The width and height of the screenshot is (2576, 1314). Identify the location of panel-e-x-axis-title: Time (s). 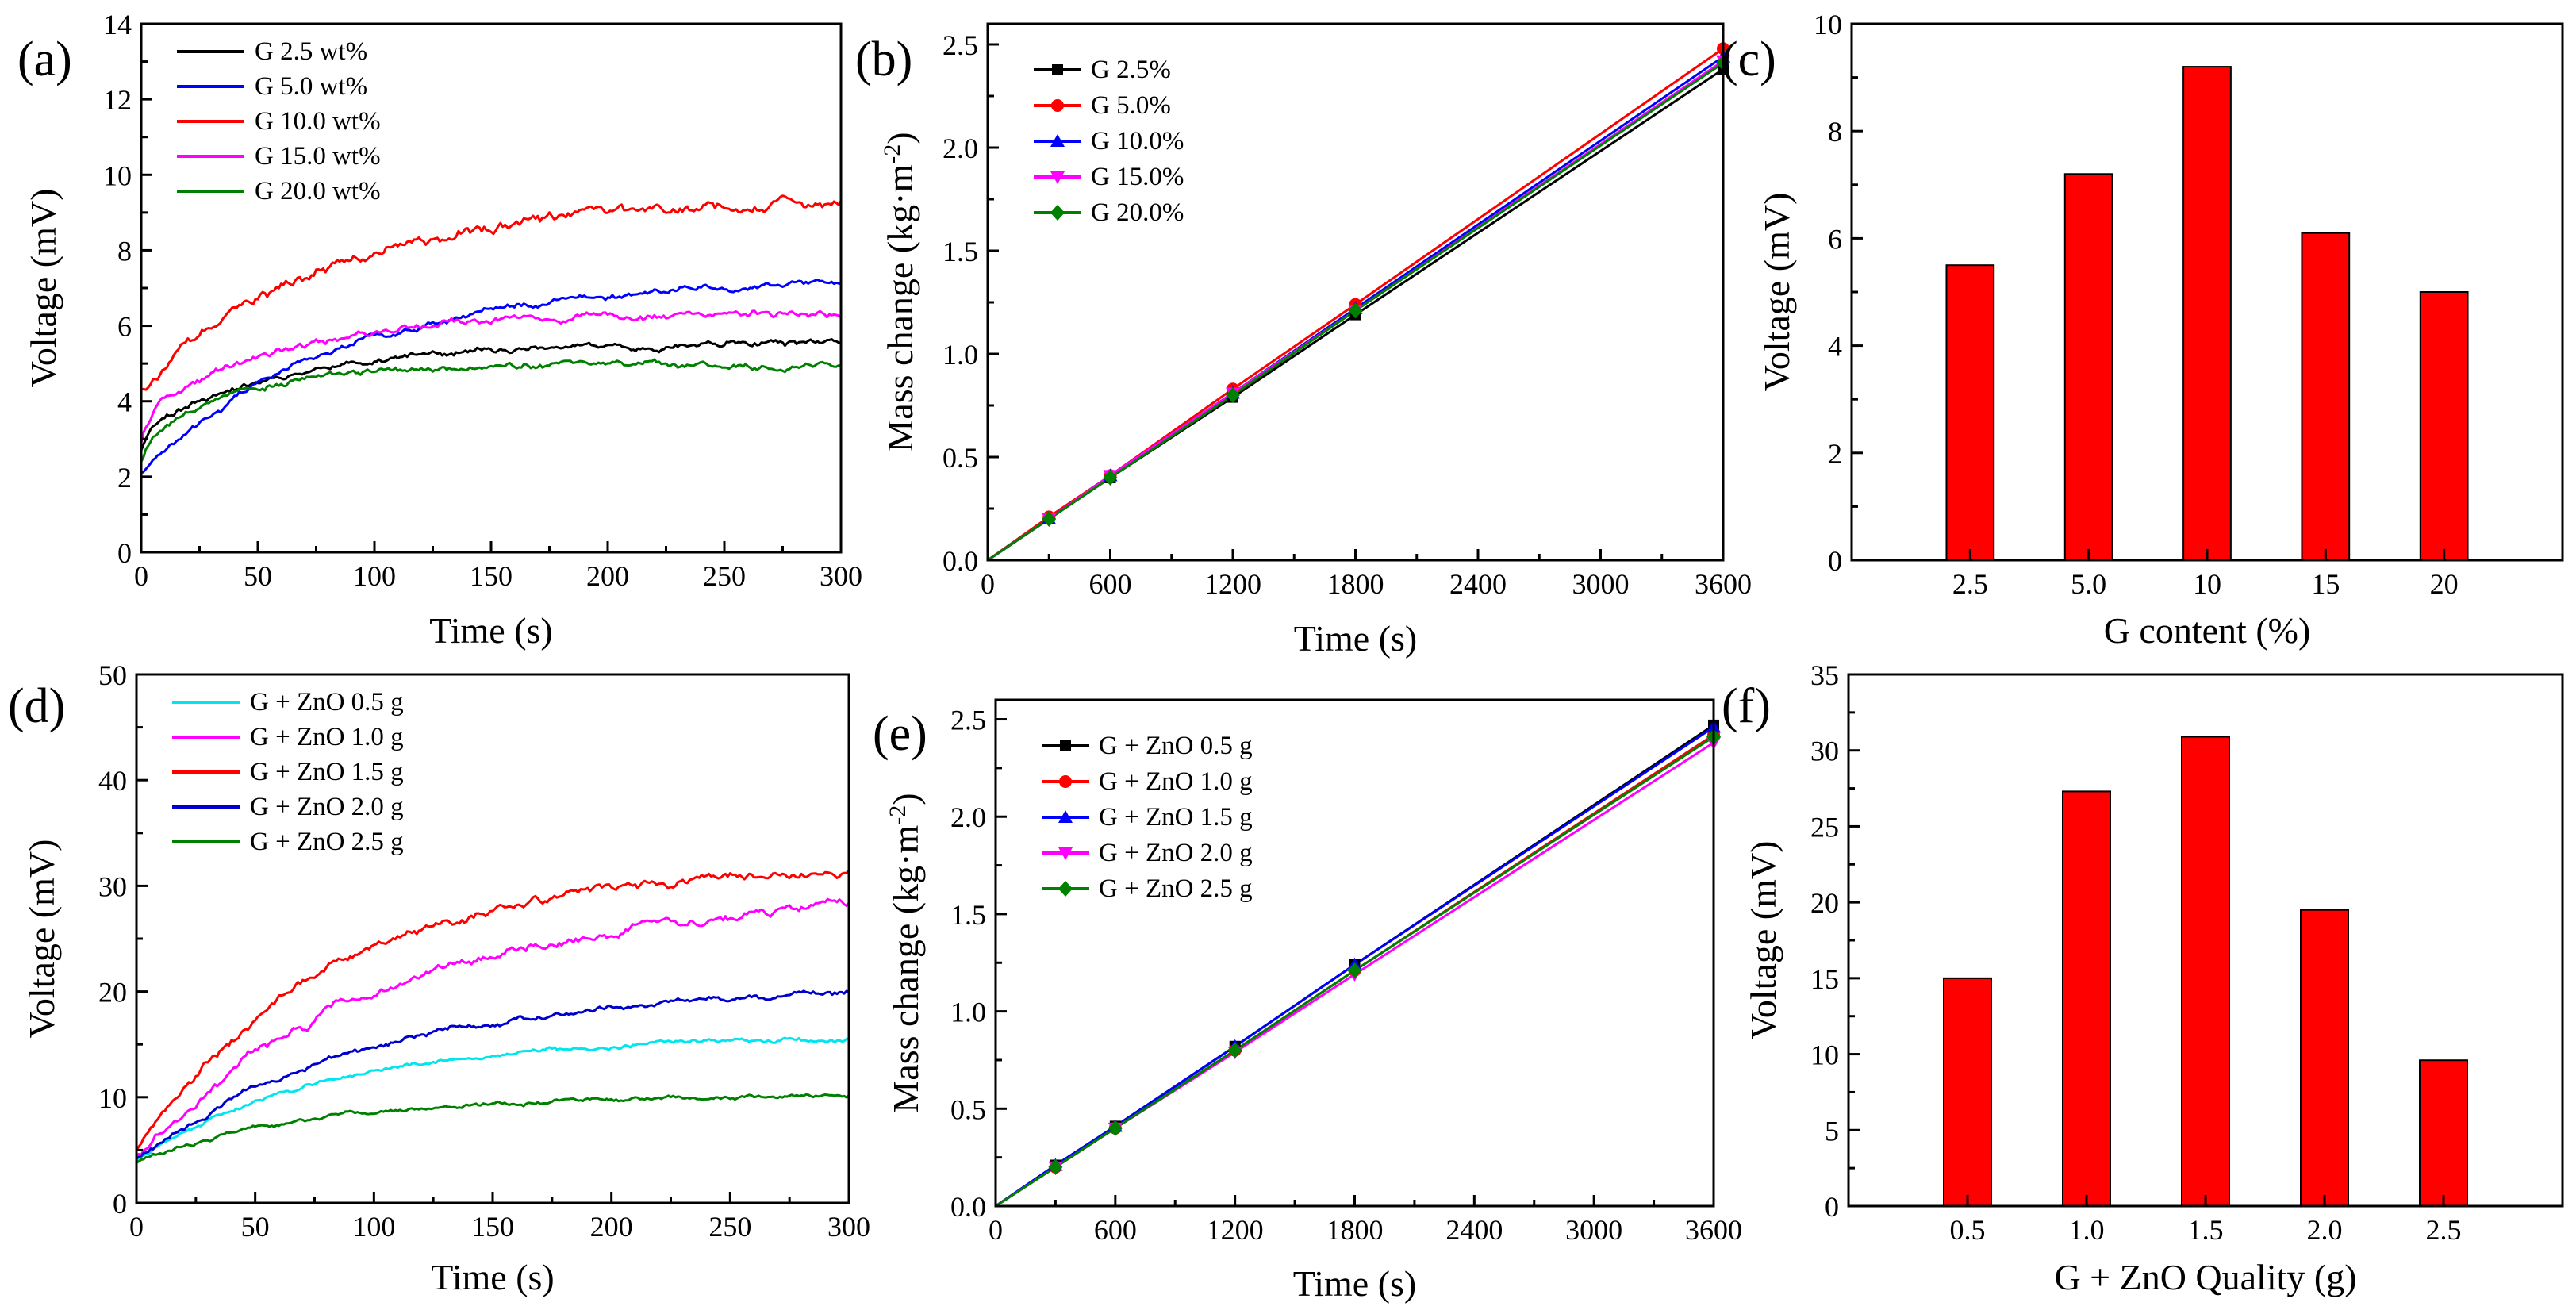
(1355, 1283).